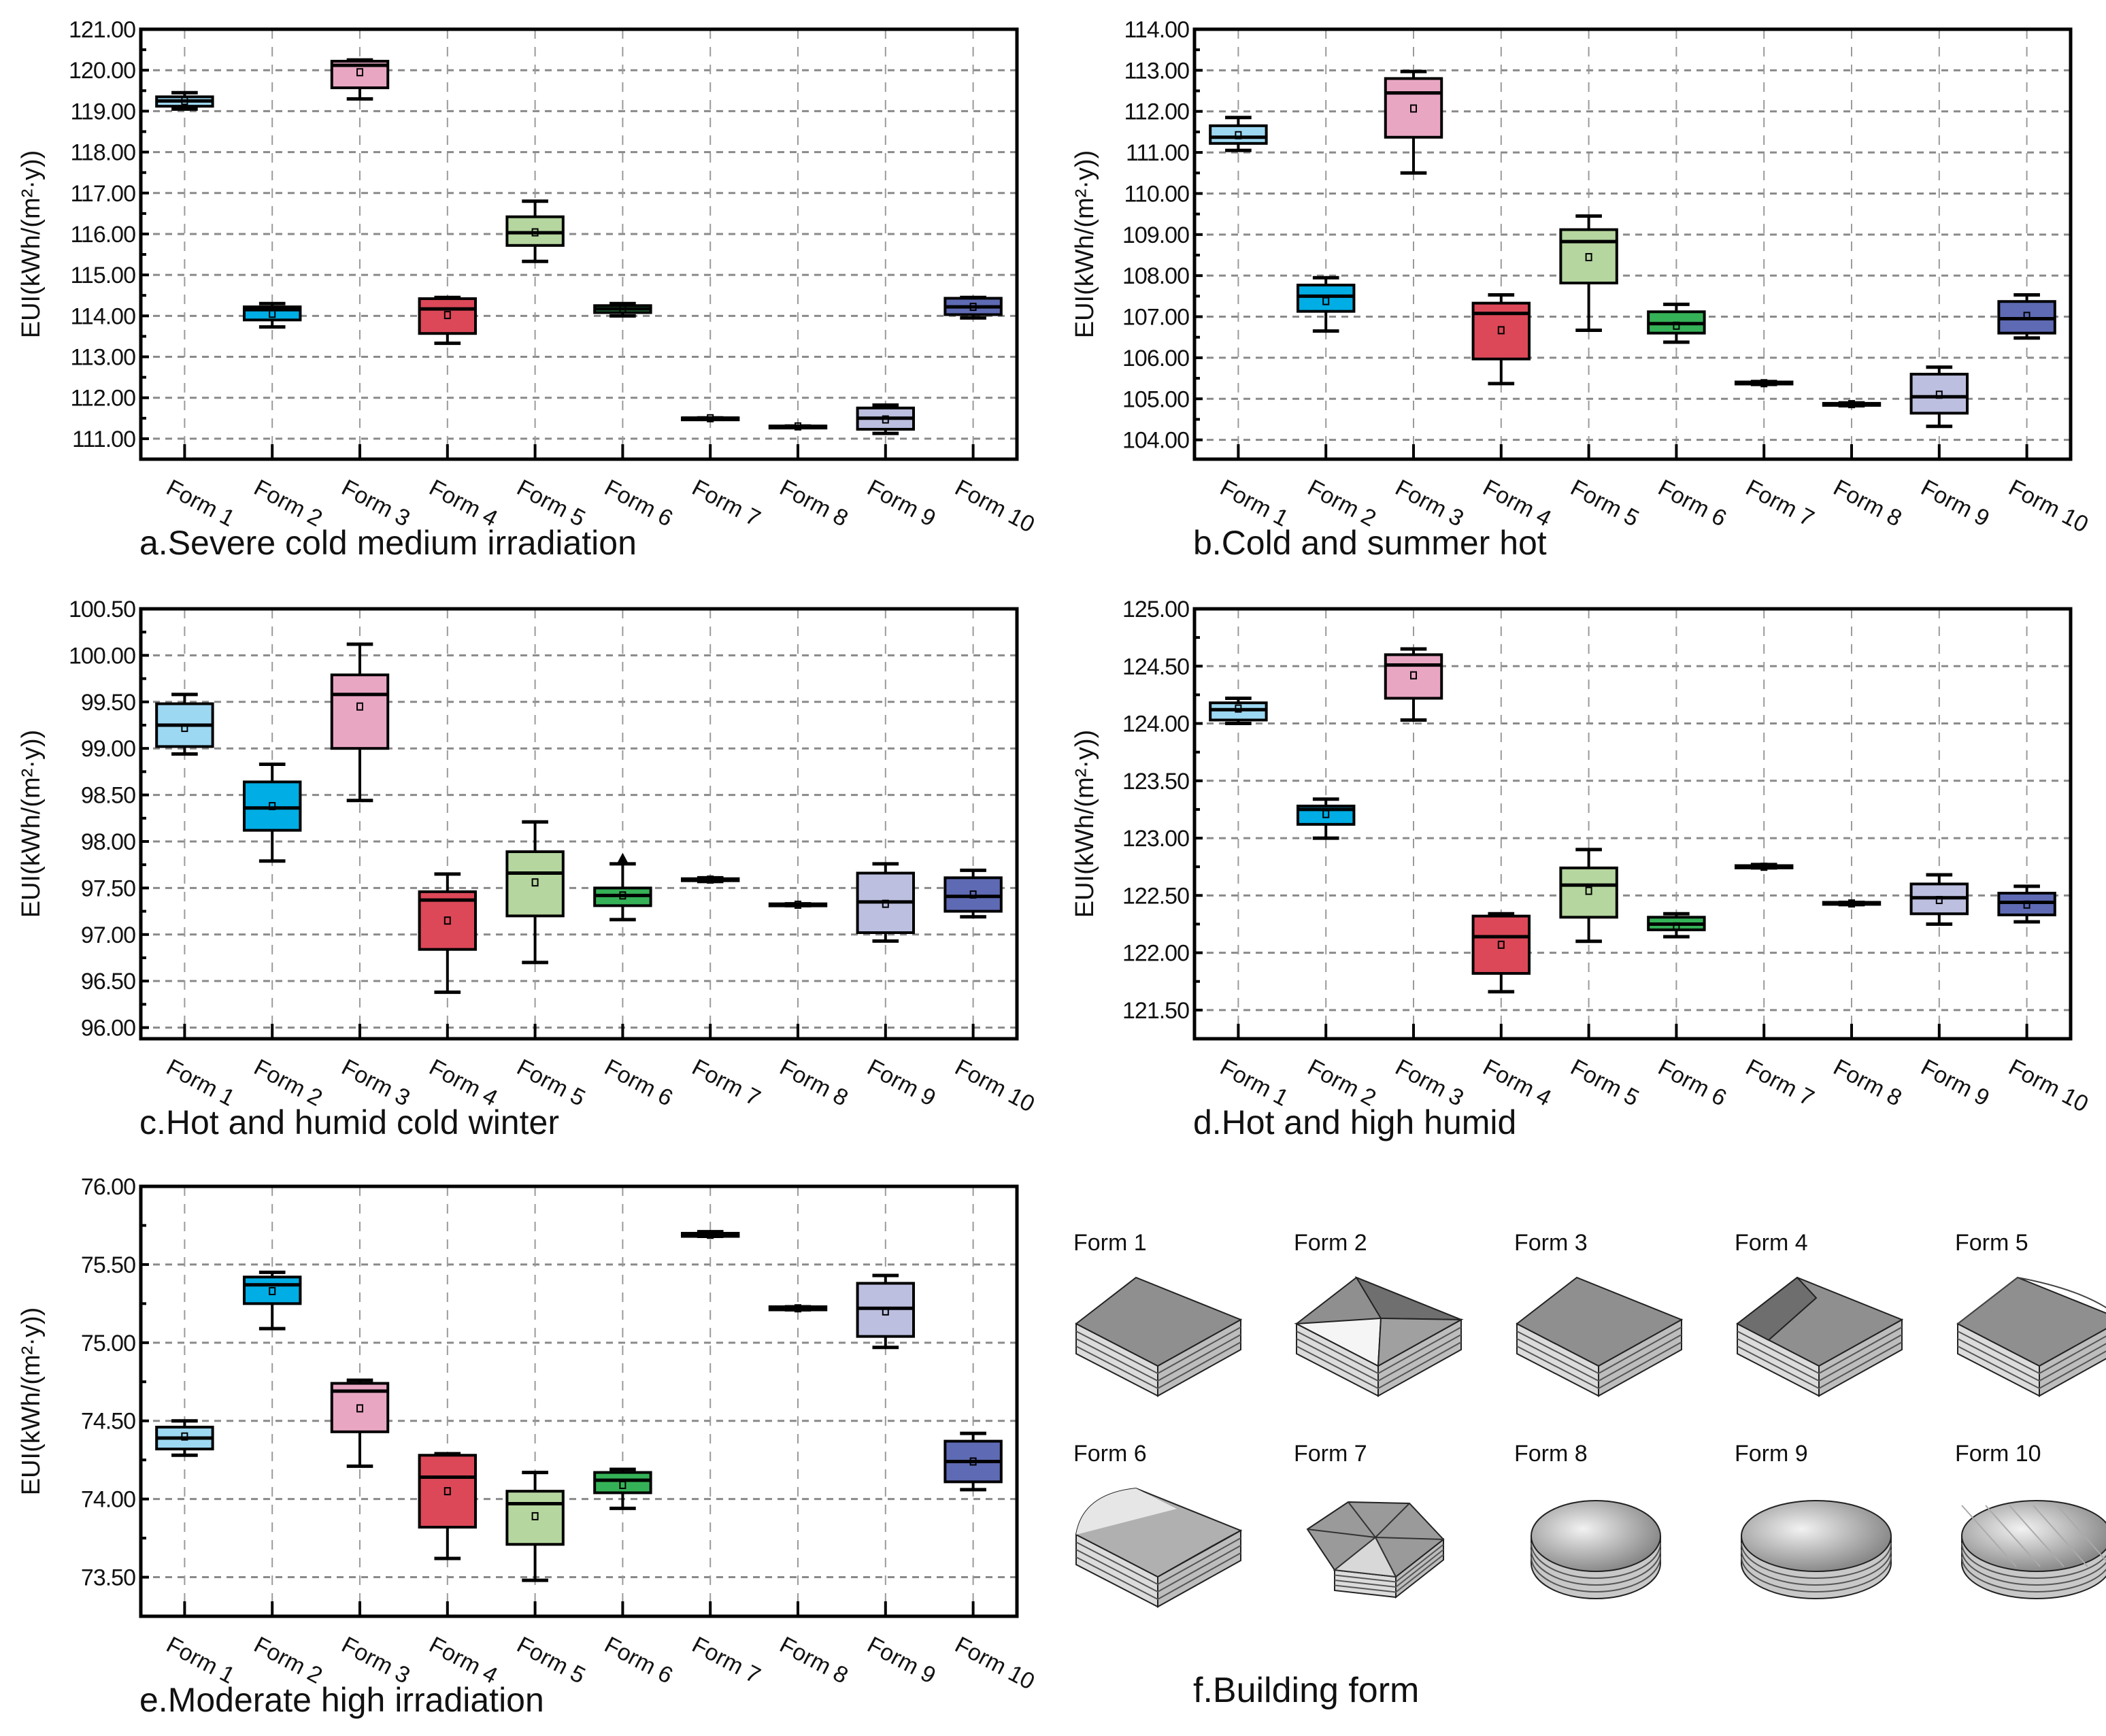  Describe the element at coordinates (1396, 1529) in the screenshot. I see `building-form-item: Form 7` at that location.